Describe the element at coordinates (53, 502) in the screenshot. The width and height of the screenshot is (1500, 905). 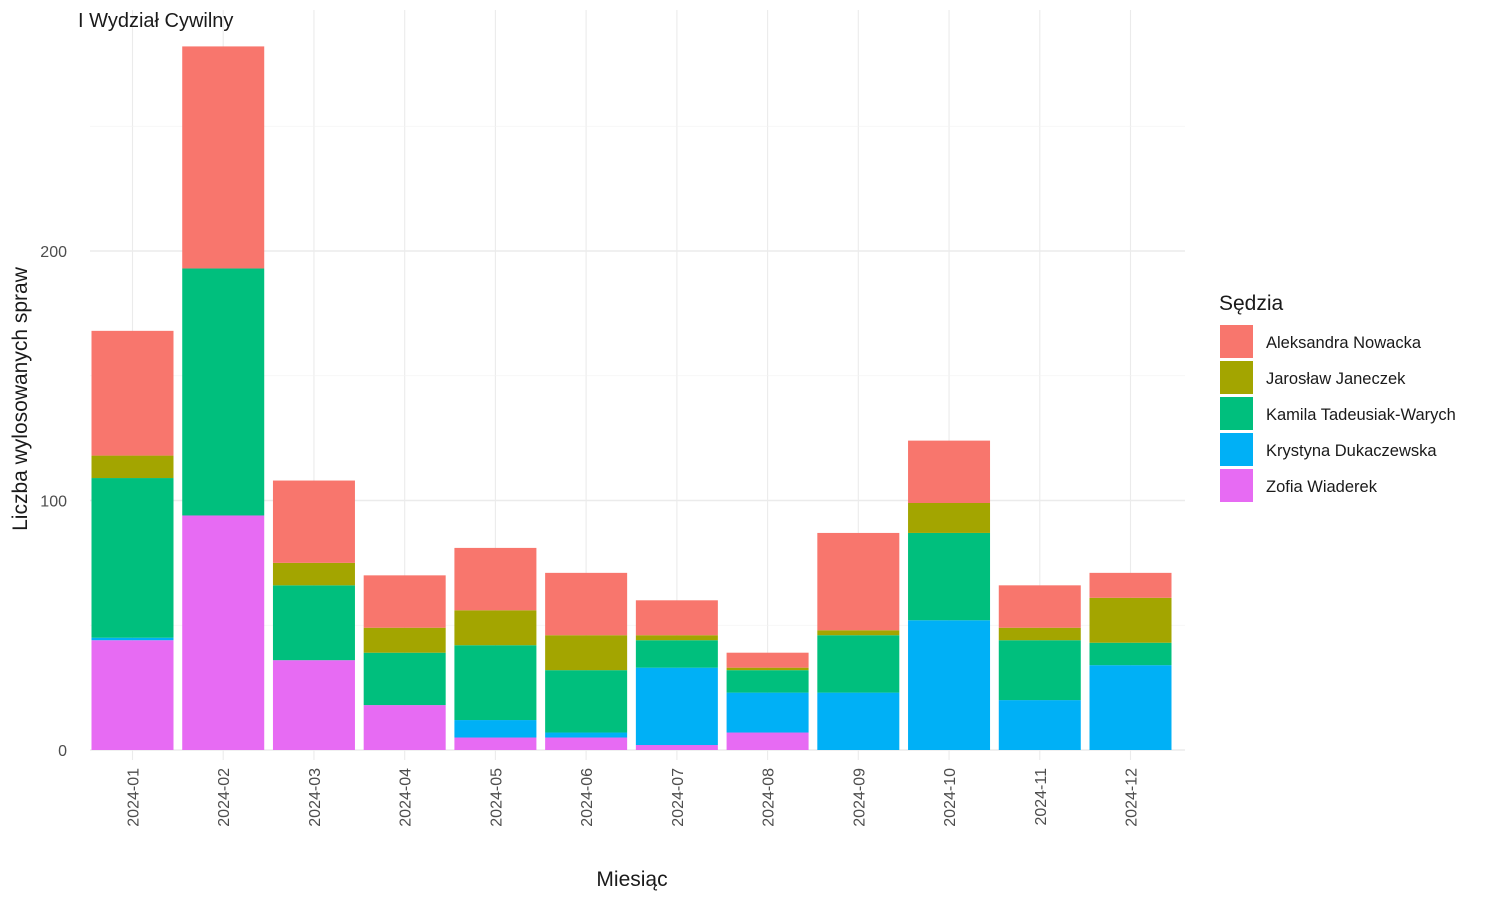
I see `y-tick-label: 100` at that location.